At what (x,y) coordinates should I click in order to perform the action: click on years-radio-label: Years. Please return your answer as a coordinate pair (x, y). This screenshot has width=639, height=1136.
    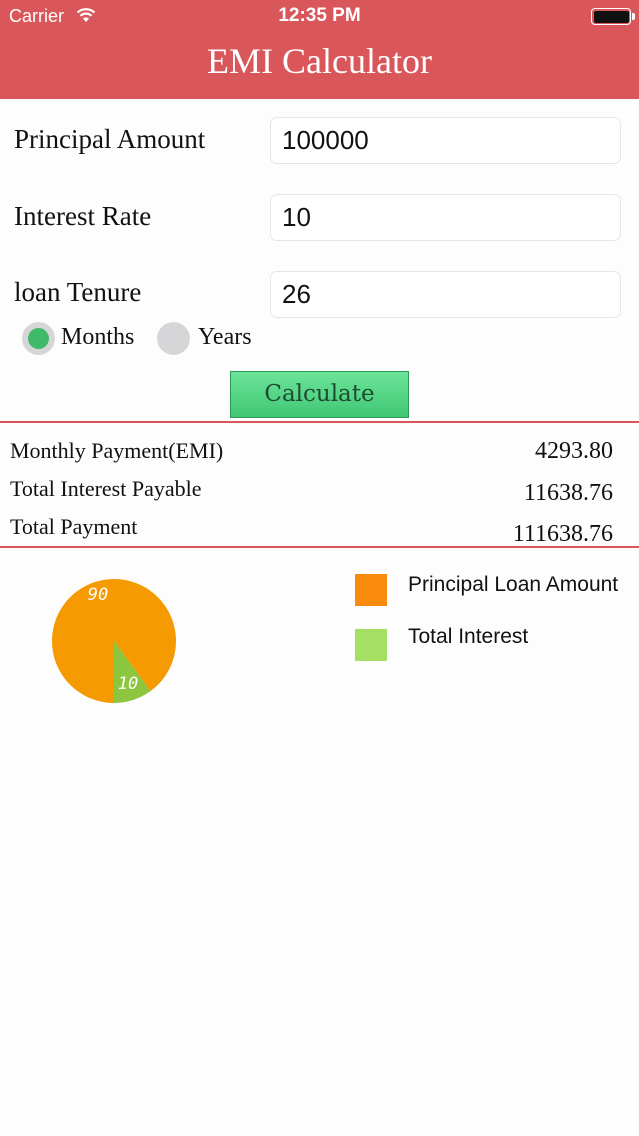
    Looking at the image, I should click on (225, 337).